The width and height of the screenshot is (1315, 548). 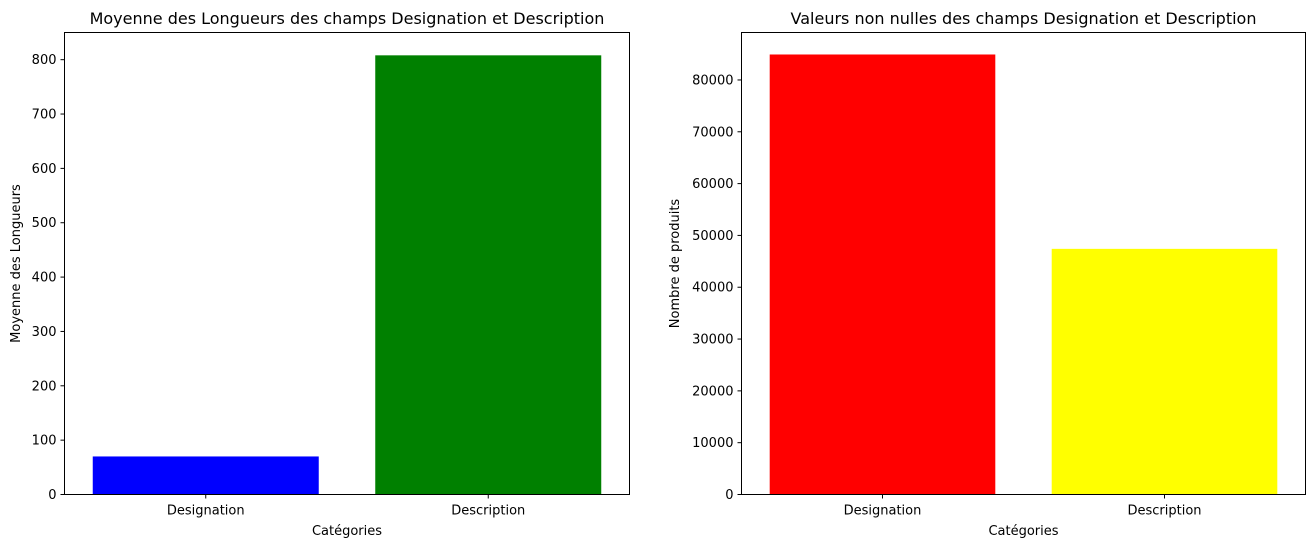 I want to click on y-tick-label: 40000, so click(x=712, y=288).